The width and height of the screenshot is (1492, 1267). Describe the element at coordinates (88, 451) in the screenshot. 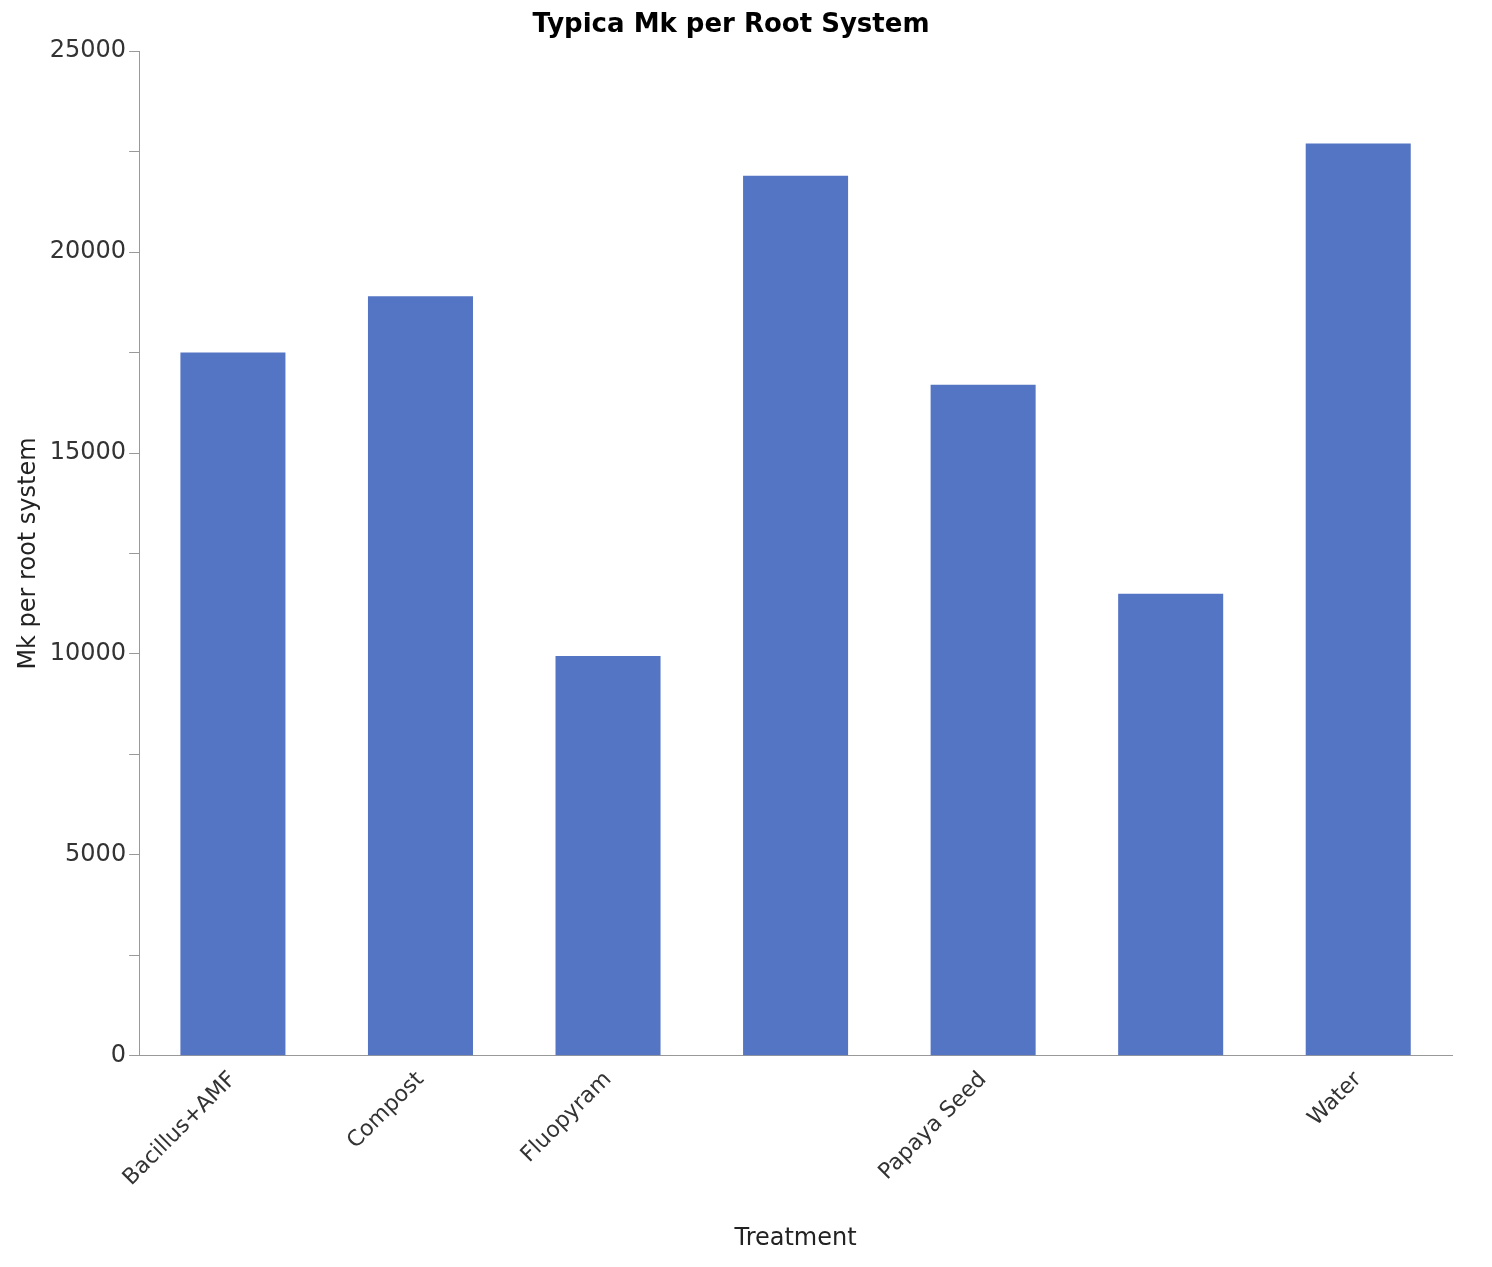

I see `y-tick-label: 15000` at that location.